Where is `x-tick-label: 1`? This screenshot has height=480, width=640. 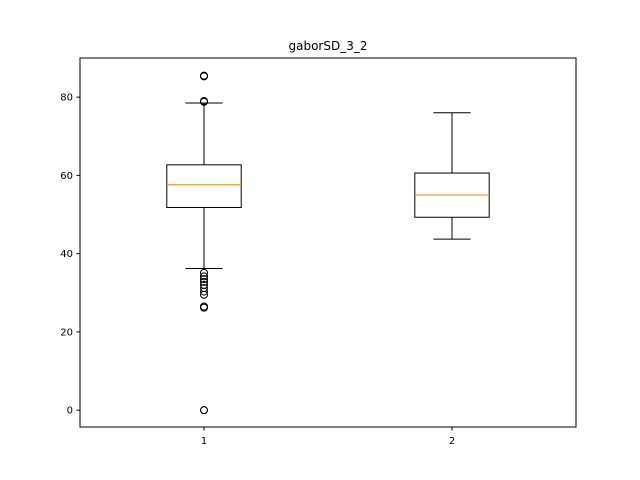
x-tick-label: 1 is located at coordinates (204, 441).